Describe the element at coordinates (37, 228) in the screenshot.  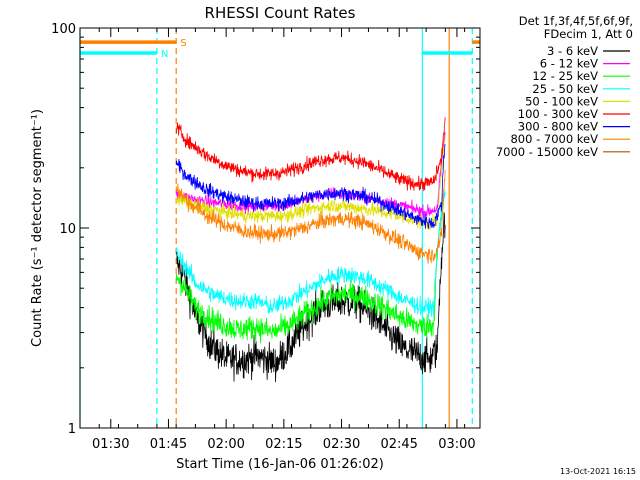
I see `y-axis-label: Count Rate (s⁻¹ detector segment⁻¹)` at that location.